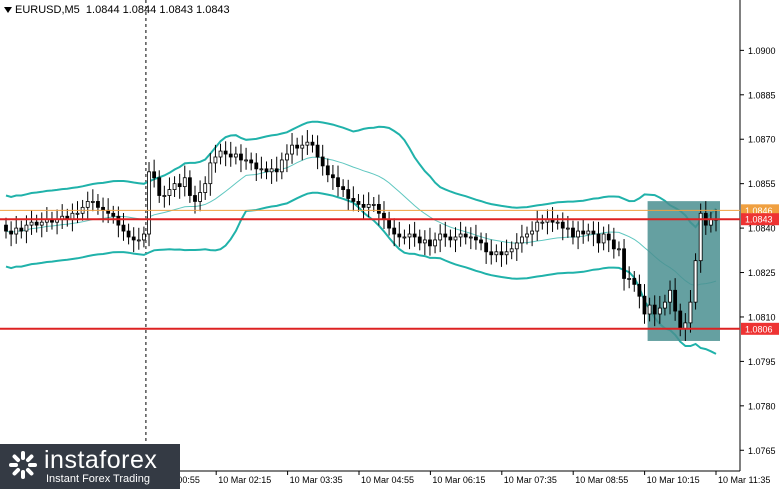 This screenshot has width=781, height=489. Describe the element at coordinates (762, 140) in the screenshot. I see `price-tick-label: 1.0870` at that location.